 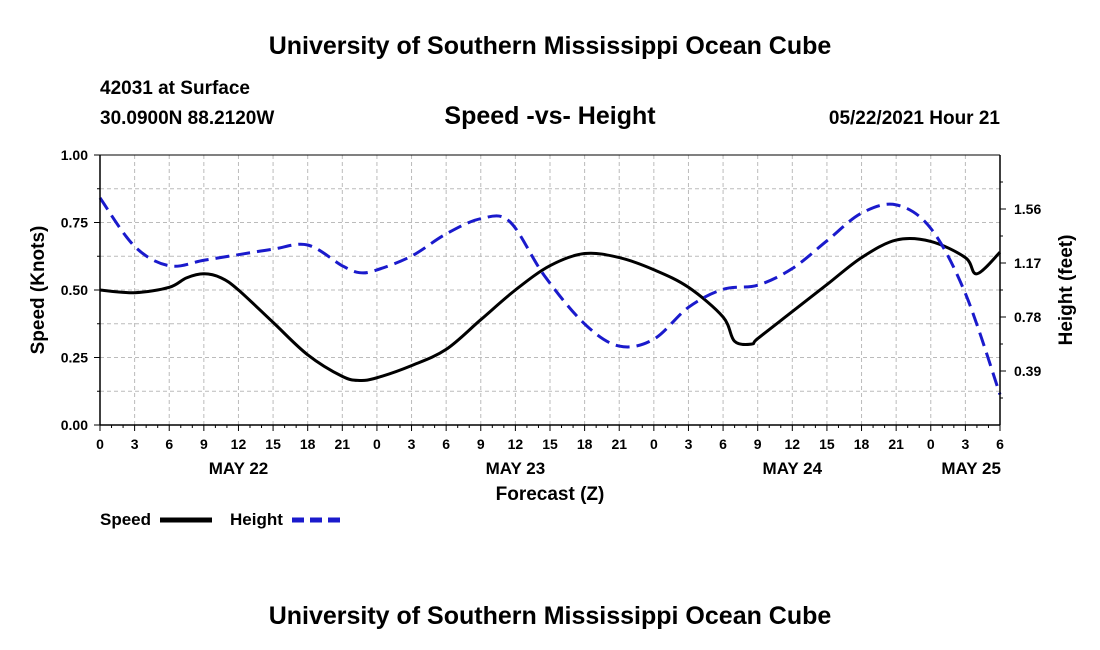 I want to click on coordinates-label: 30.0900N 88.2120W, so click(x=187, y=118).